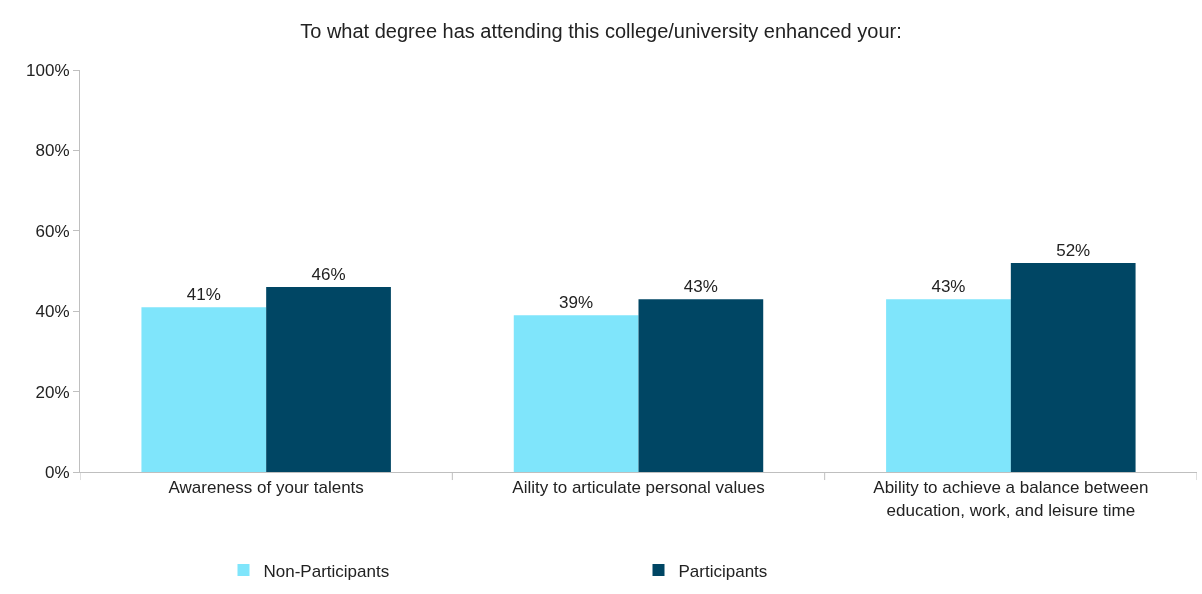  Describe the element at coordinates (48, 70) in the screenshot. I see `y-tick-label: 100%` at that location.